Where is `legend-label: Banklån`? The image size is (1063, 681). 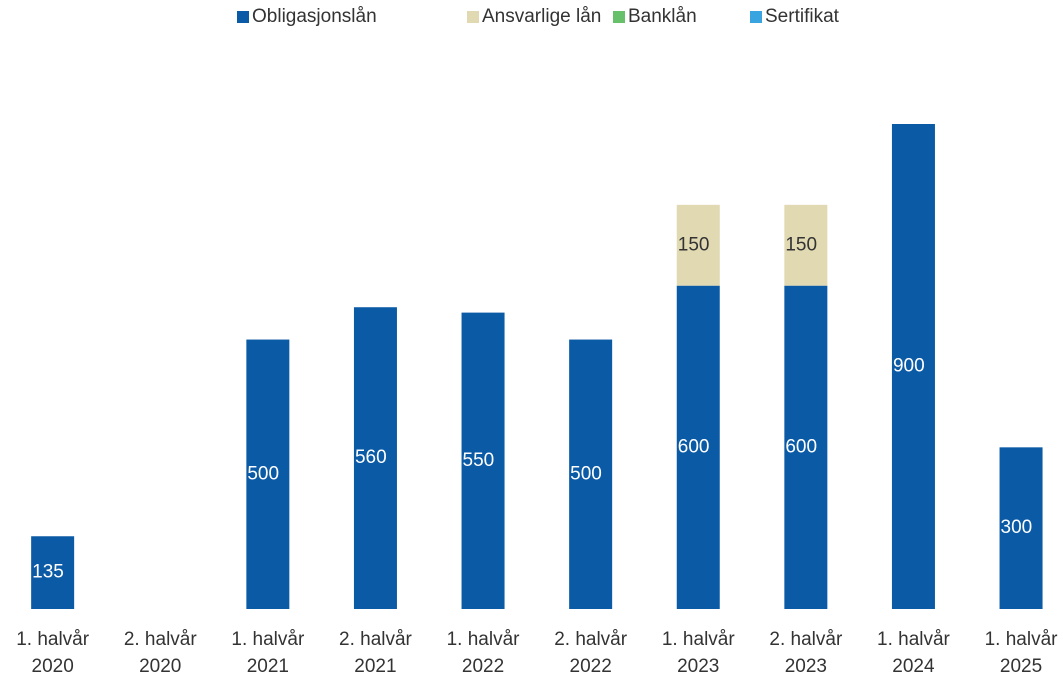
legend-label: Banklån is located at coordinates (662, 16).